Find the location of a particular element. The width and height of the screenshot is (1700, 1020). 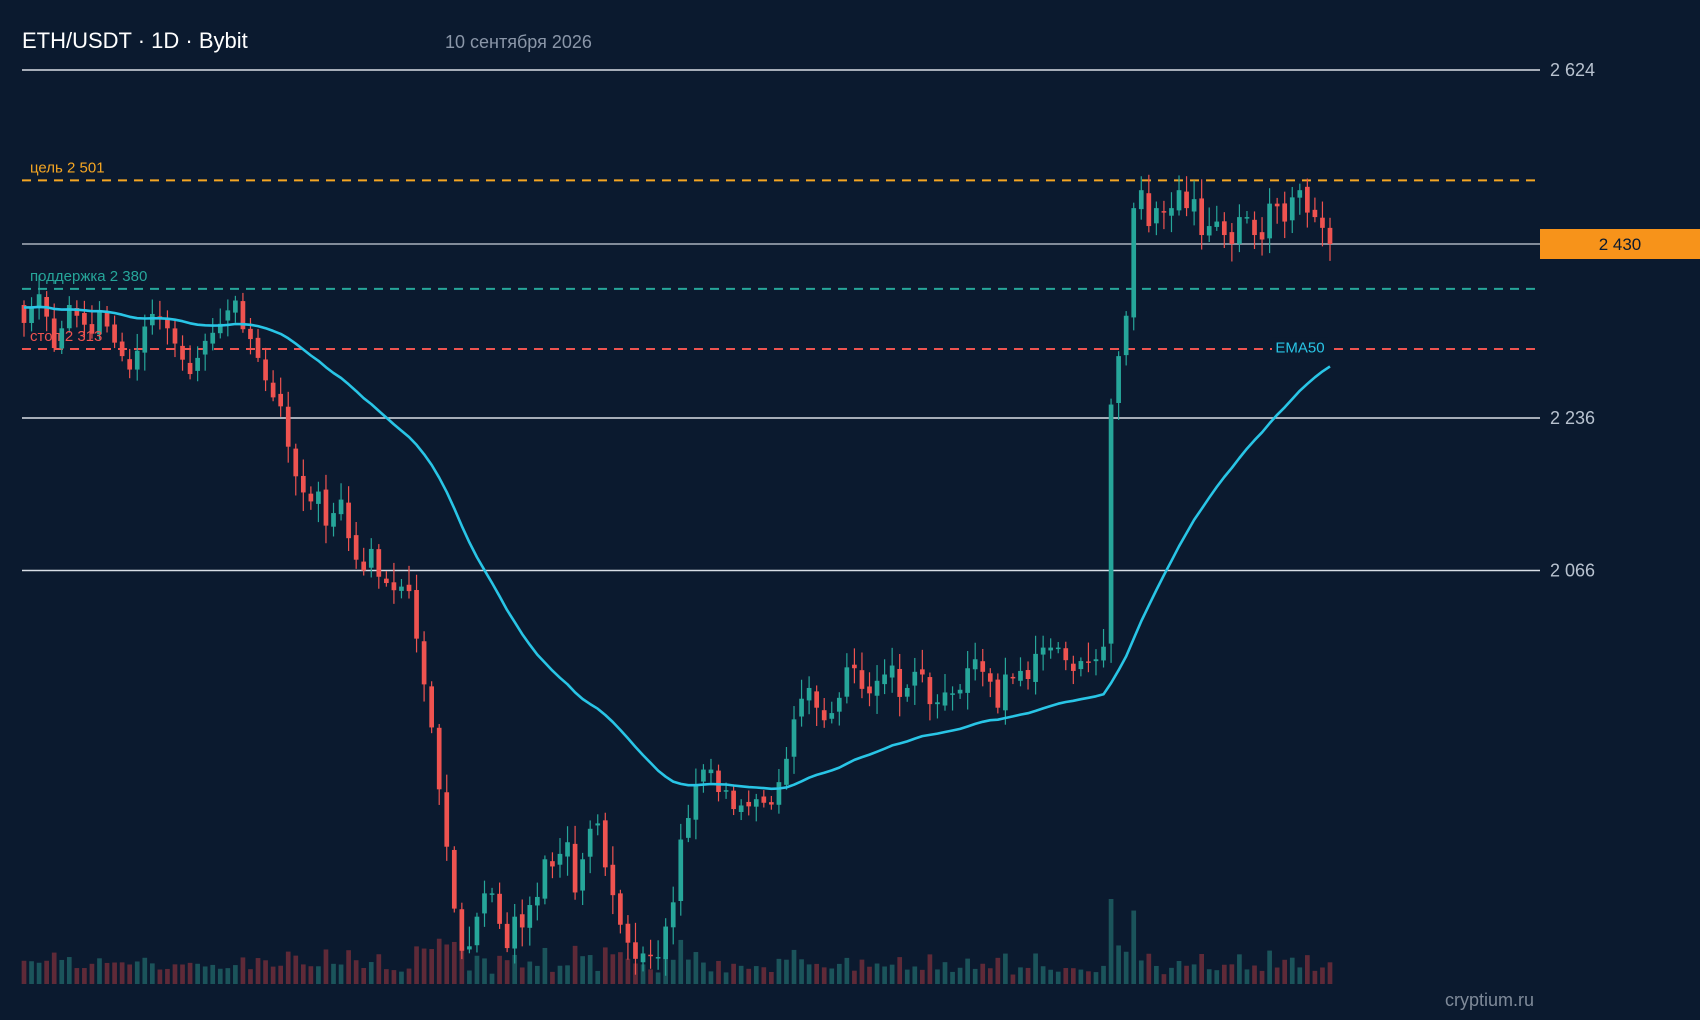

stop-label: стоп 2 313 is located at coordinates (66, 336).